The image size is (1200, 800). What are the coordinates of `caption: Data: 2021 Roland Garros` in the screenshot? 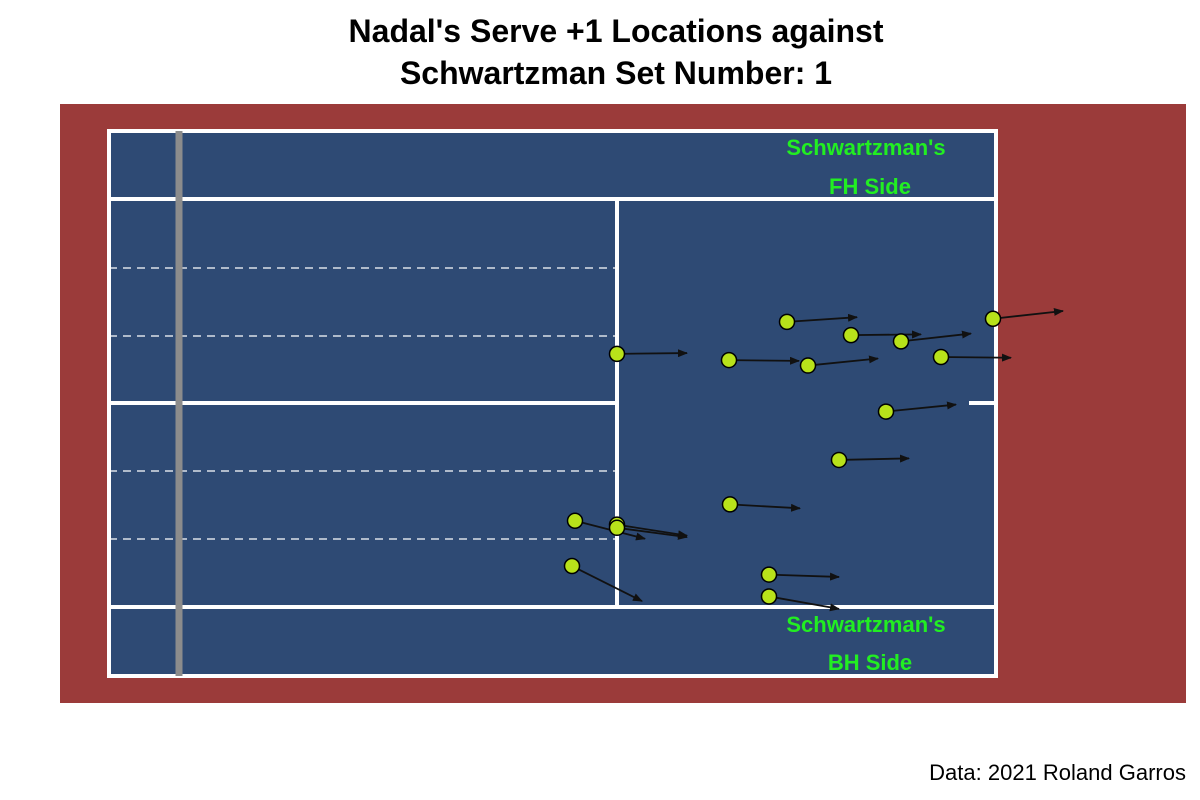 It's located at (1057, 772).